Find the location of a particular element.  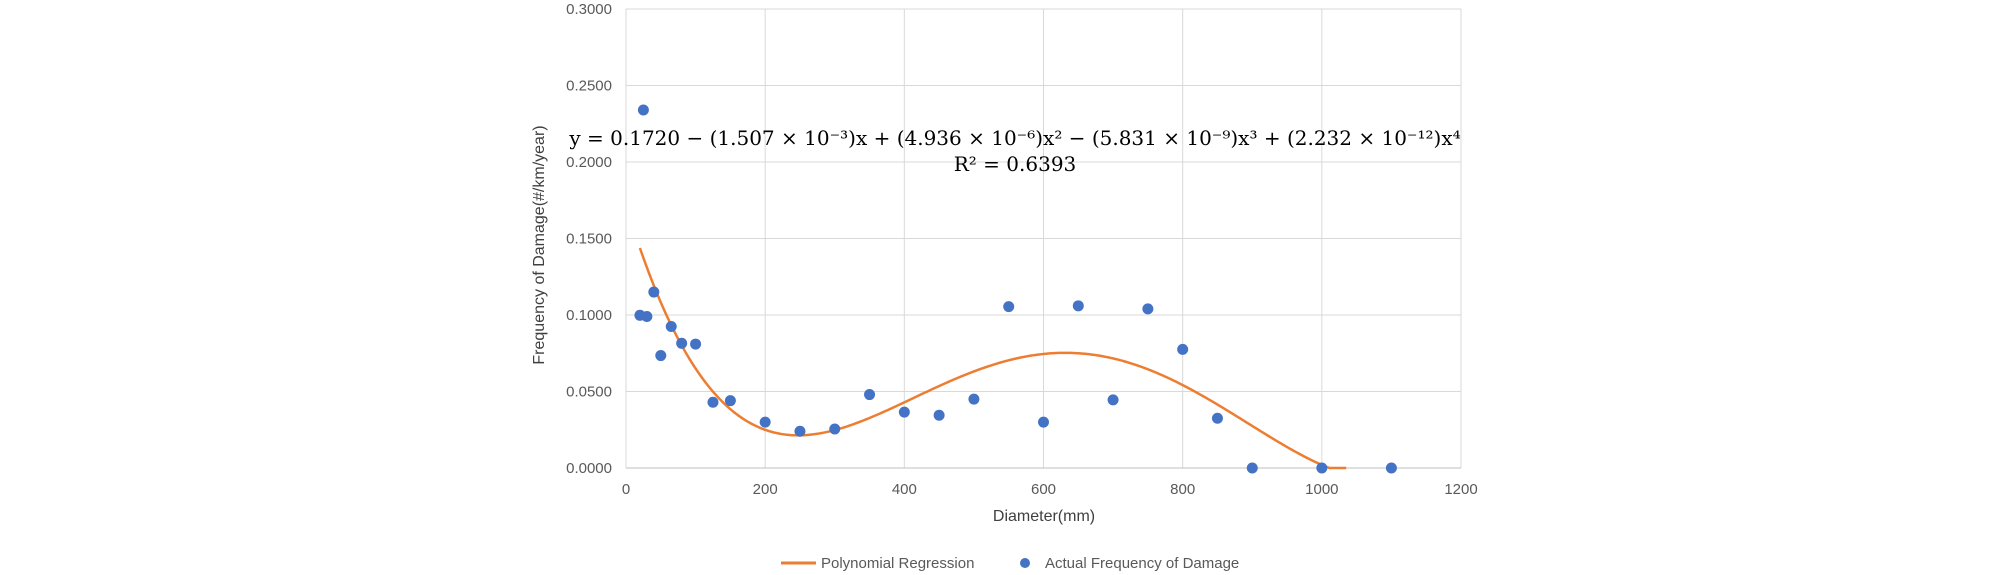

x-tick-label: 1000 is located at coordinates (1321, 489).